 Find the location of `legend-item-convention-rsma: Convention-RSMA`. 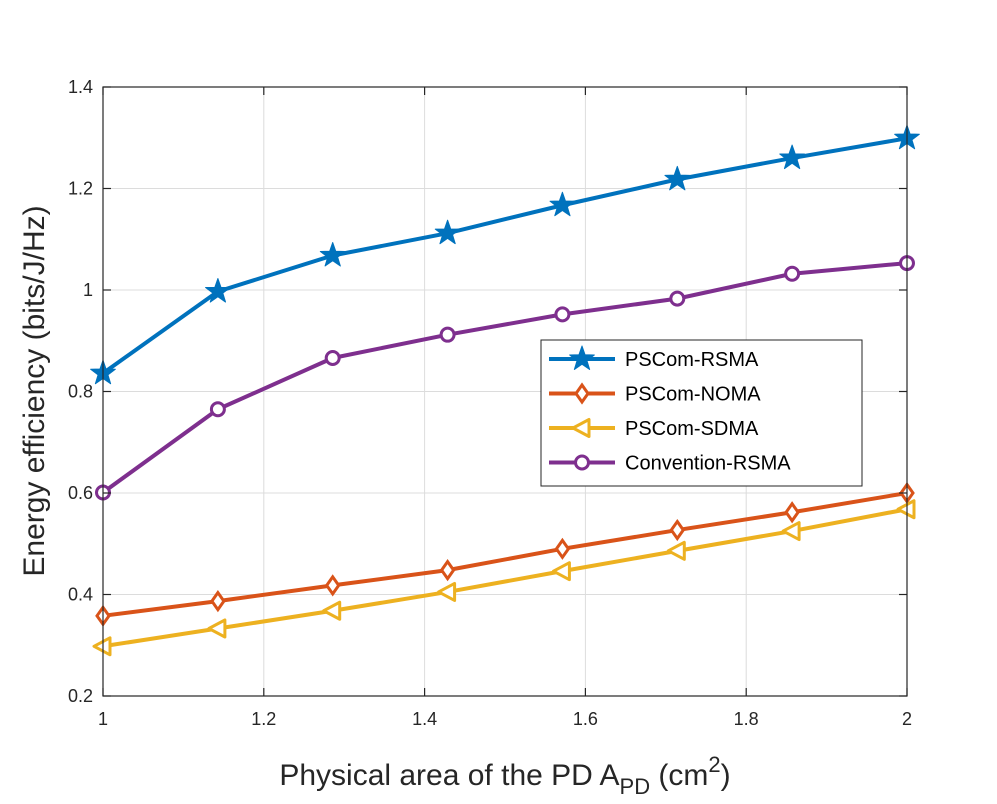

legend-item-convention-rsma: Convention-RSMA is located at coordinates (670, 464).